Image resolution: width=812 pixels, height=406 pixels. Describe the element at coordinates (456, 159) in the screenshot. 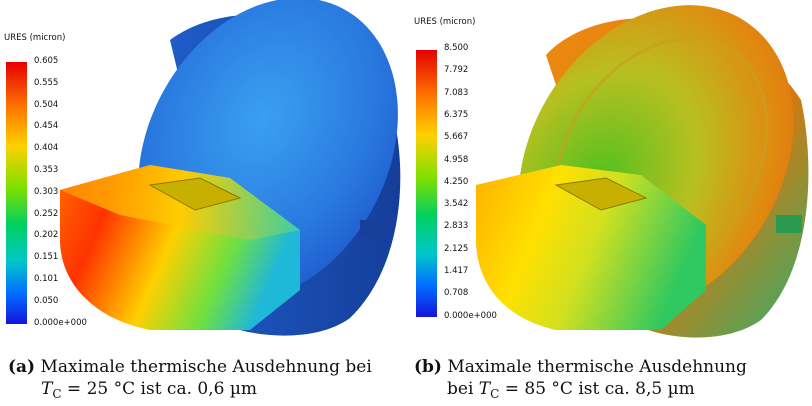

I see `colorbar-tick: 4.958` at that location.